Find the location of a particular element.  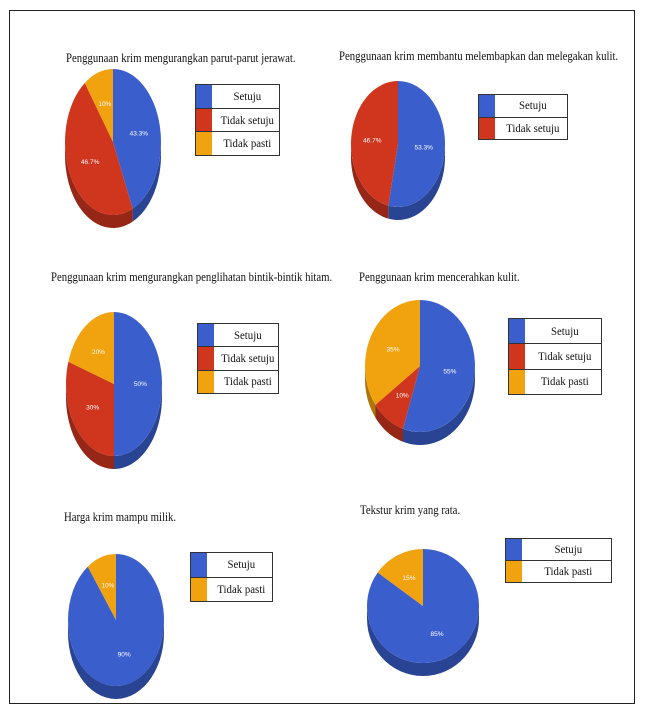

chart-legend: Setuju Tidak setuju is located at coordinates (523, 117).